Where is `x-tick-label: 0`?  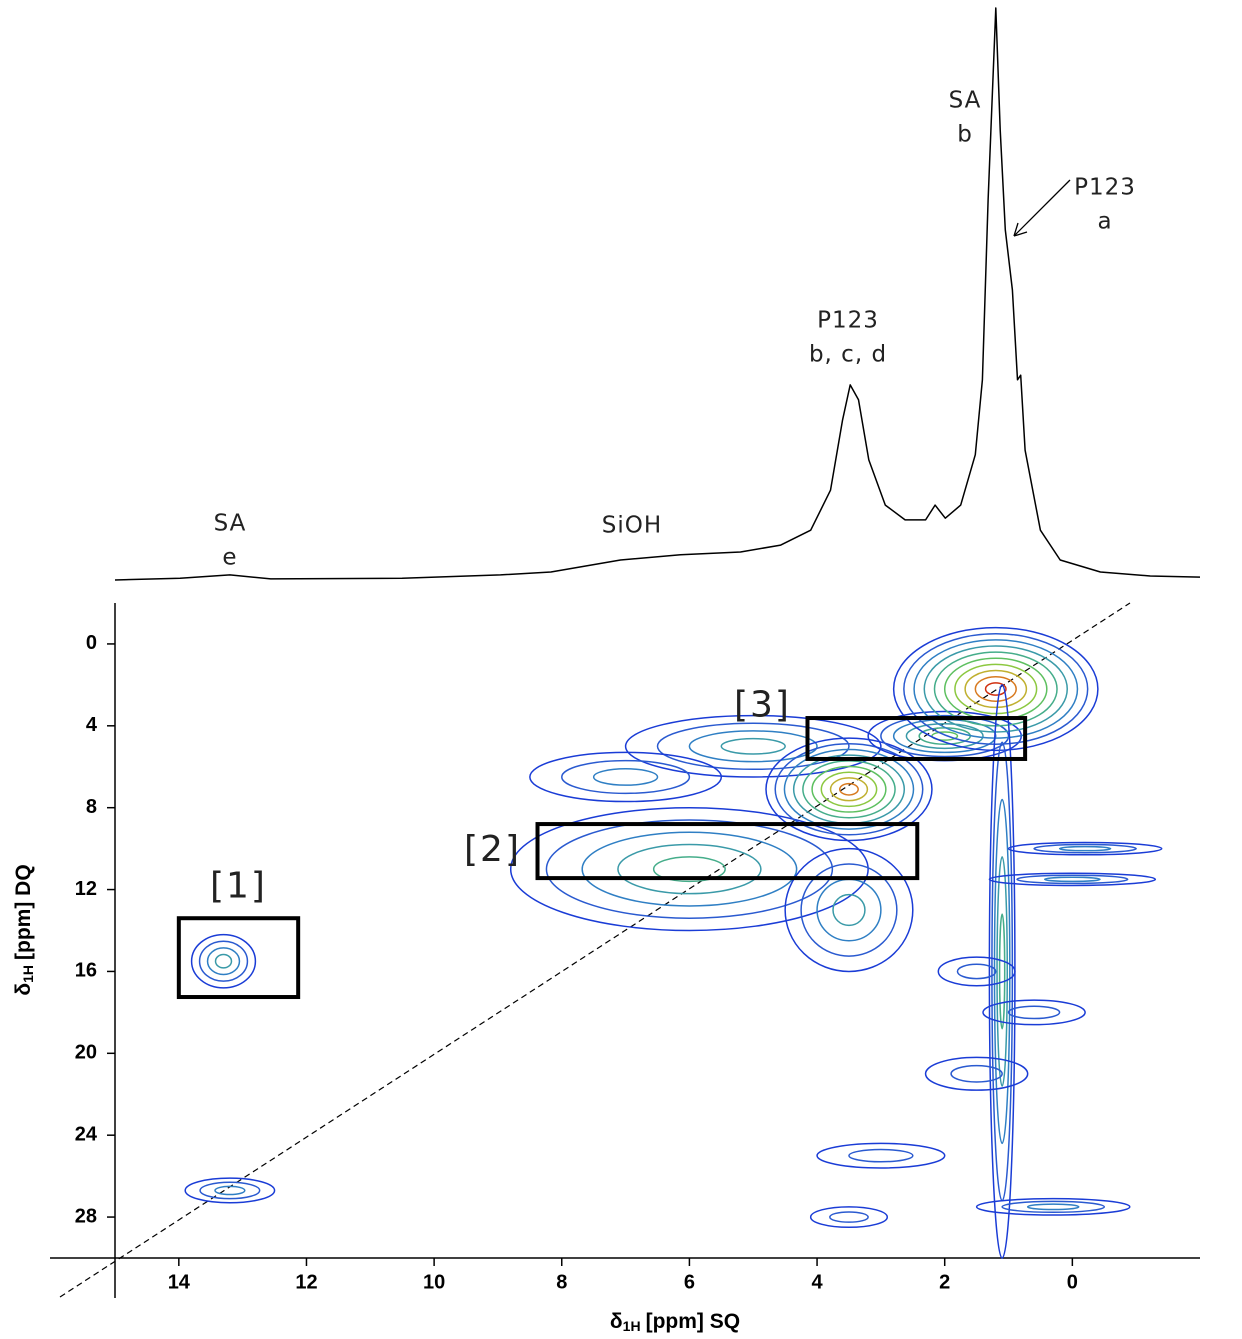 x-tick-label: 0 is located at coordinates (1072, 1282).